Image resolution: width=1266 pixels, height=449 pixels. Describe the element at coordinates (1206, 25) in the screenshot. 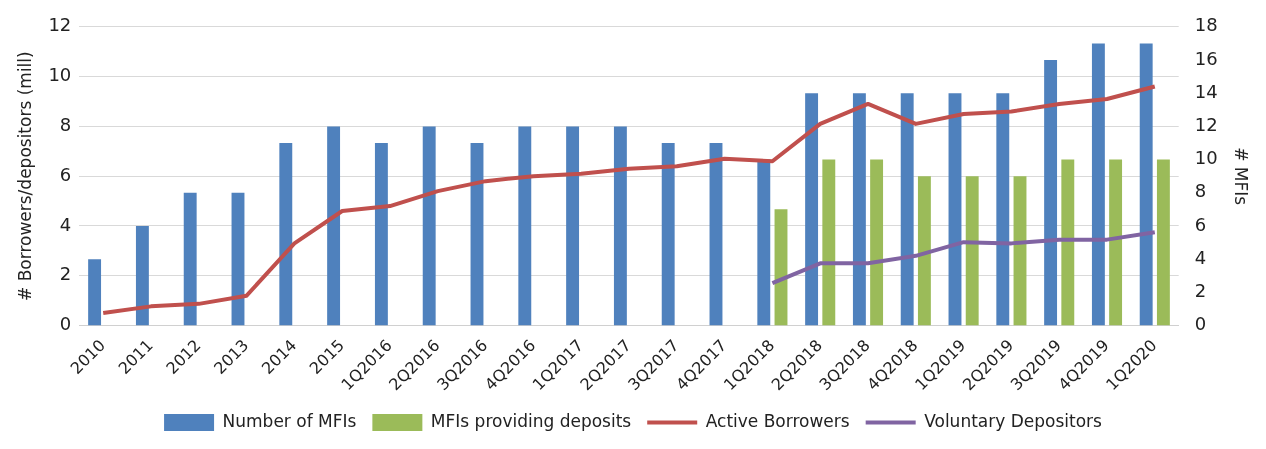

I see `y2-tick-label: 18` at that location.